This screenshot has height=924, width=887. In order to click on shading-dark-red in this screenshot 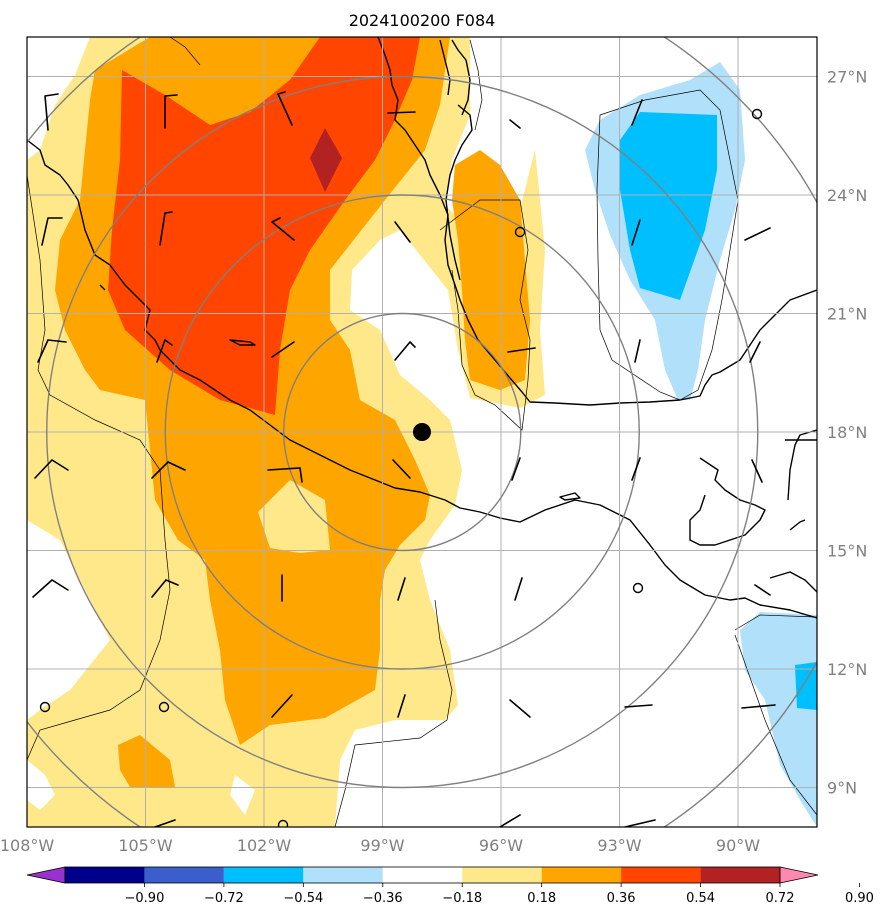, I will do `click(326, 160)`.